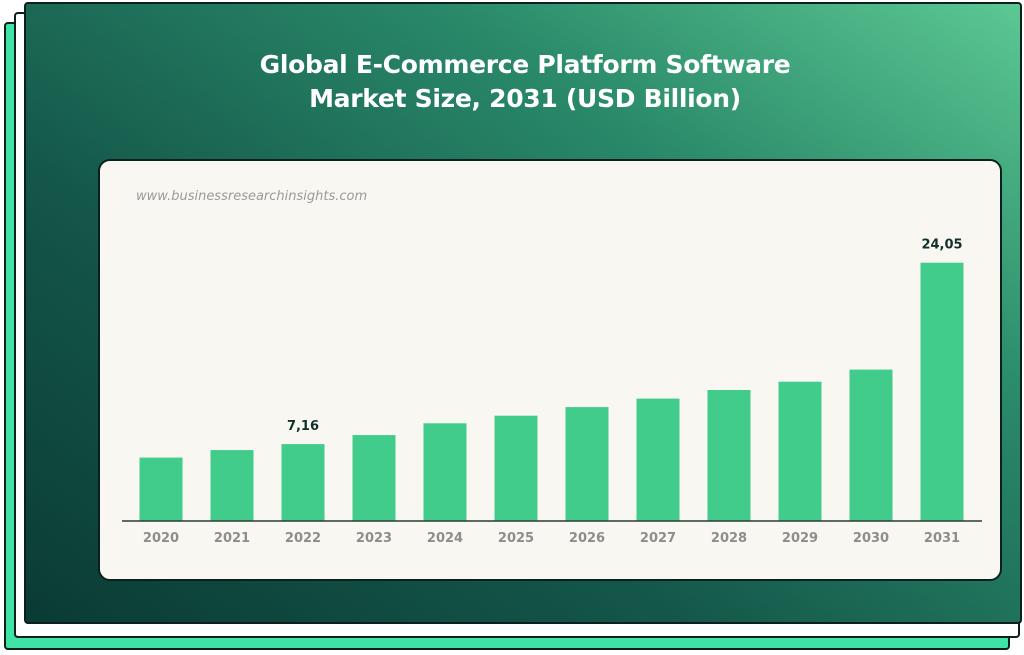  I want to click on x-tick-label-2021: 2021, so click(232, 538).